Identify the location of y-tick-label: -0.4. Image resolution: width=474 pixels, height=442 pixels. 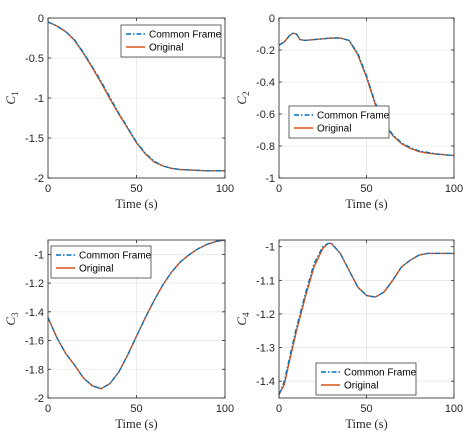
(265, 83).